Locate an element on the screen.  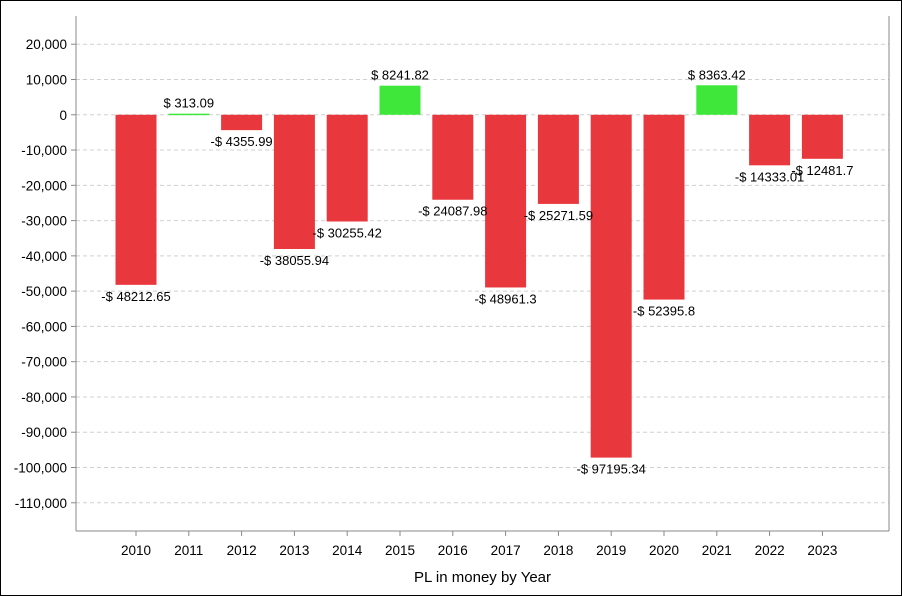
x-tick-label: 2021 is located at coordinates (717, 550).